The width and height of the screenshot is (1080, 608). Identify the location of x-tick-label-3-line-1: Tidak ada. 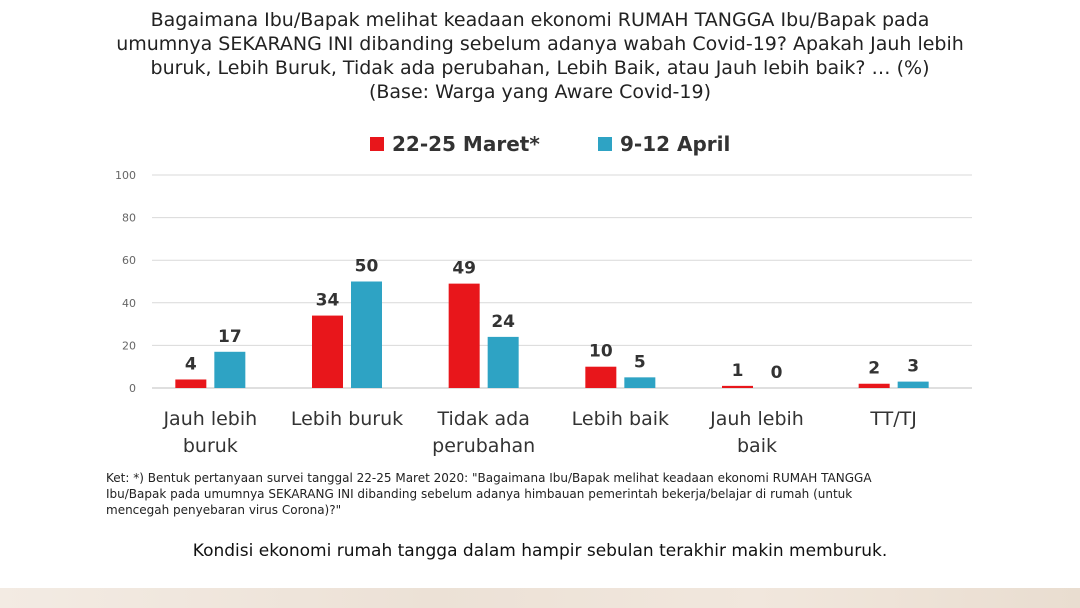
(482, 419).